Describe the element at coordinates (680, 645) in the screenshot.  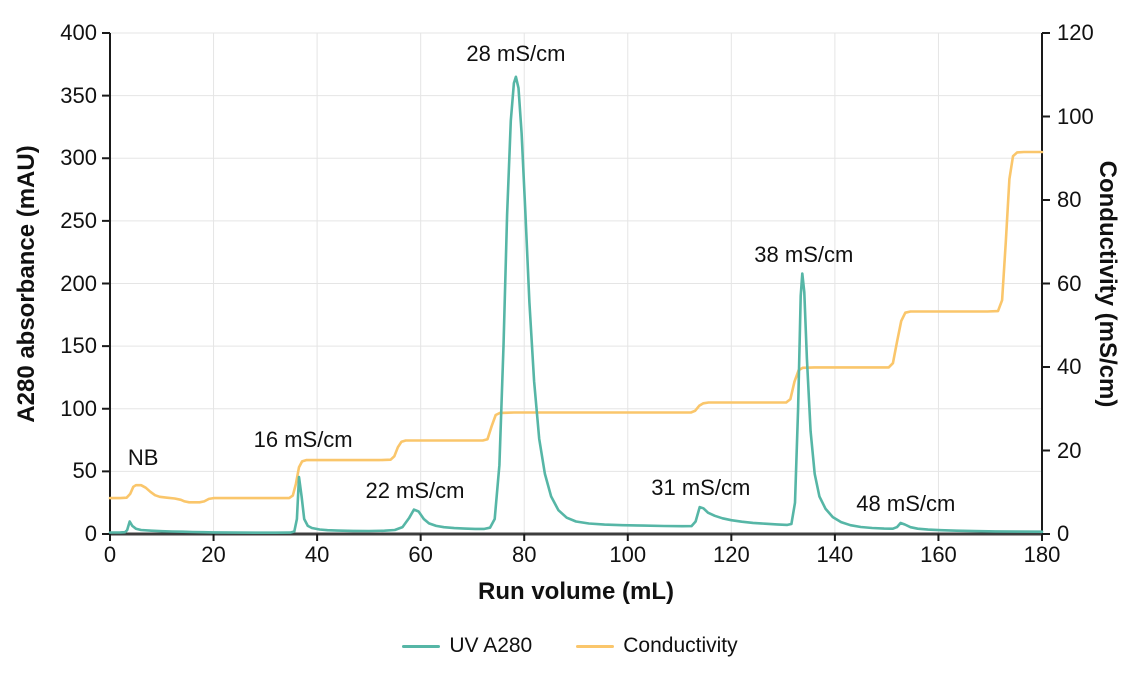
I see `legend-label-conductivity: Conductivity` at that location.